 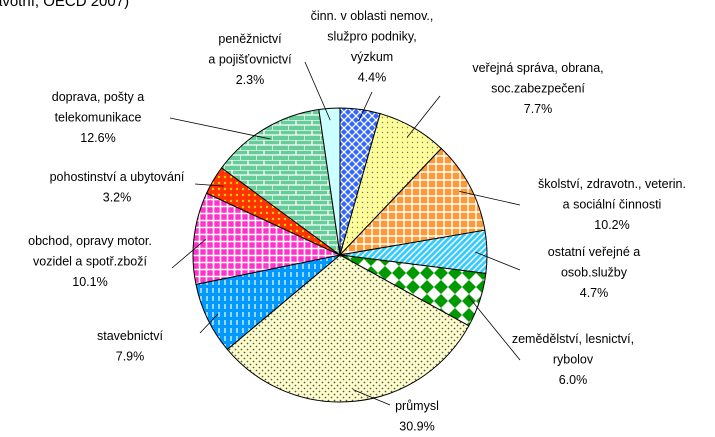 I want to click on slice-label: doprava, pošty a telekomunikace, so click(x=98, y=107).